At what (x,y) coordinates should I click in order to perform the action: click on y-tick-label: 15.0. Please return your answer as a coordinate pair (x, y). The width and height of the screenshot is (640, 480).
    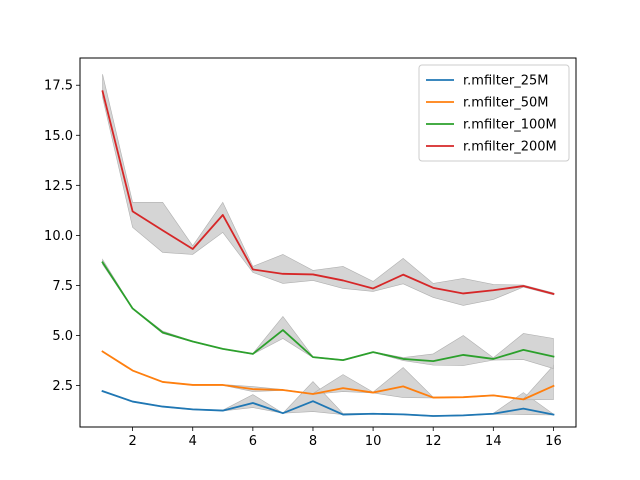
    Looking at the image, I should click on (58, 136).